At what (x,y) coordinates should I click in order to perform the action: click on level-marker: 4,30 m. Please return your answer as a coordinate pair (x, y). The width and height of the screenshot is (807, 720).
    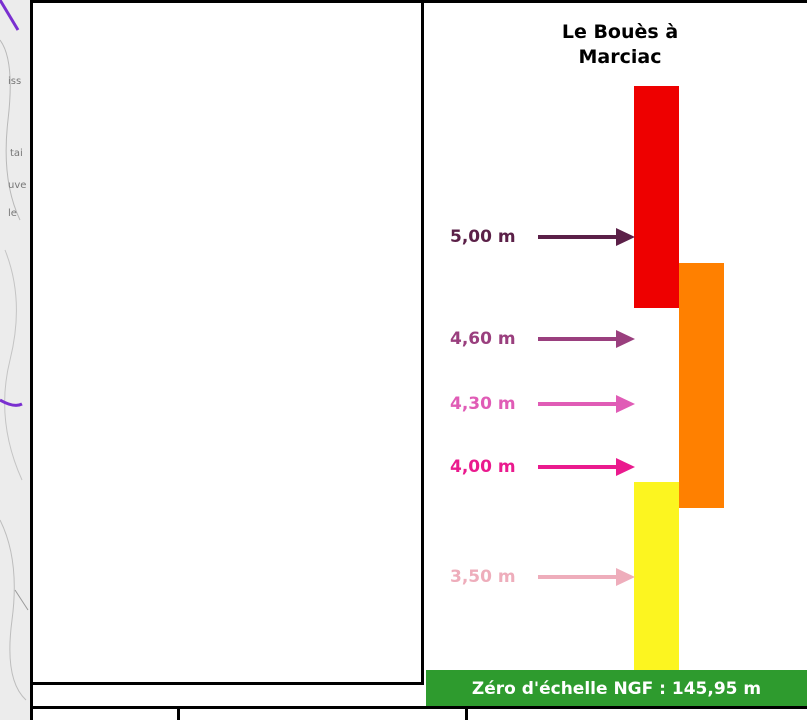
    Looking at the image, I should click on (545, 404).